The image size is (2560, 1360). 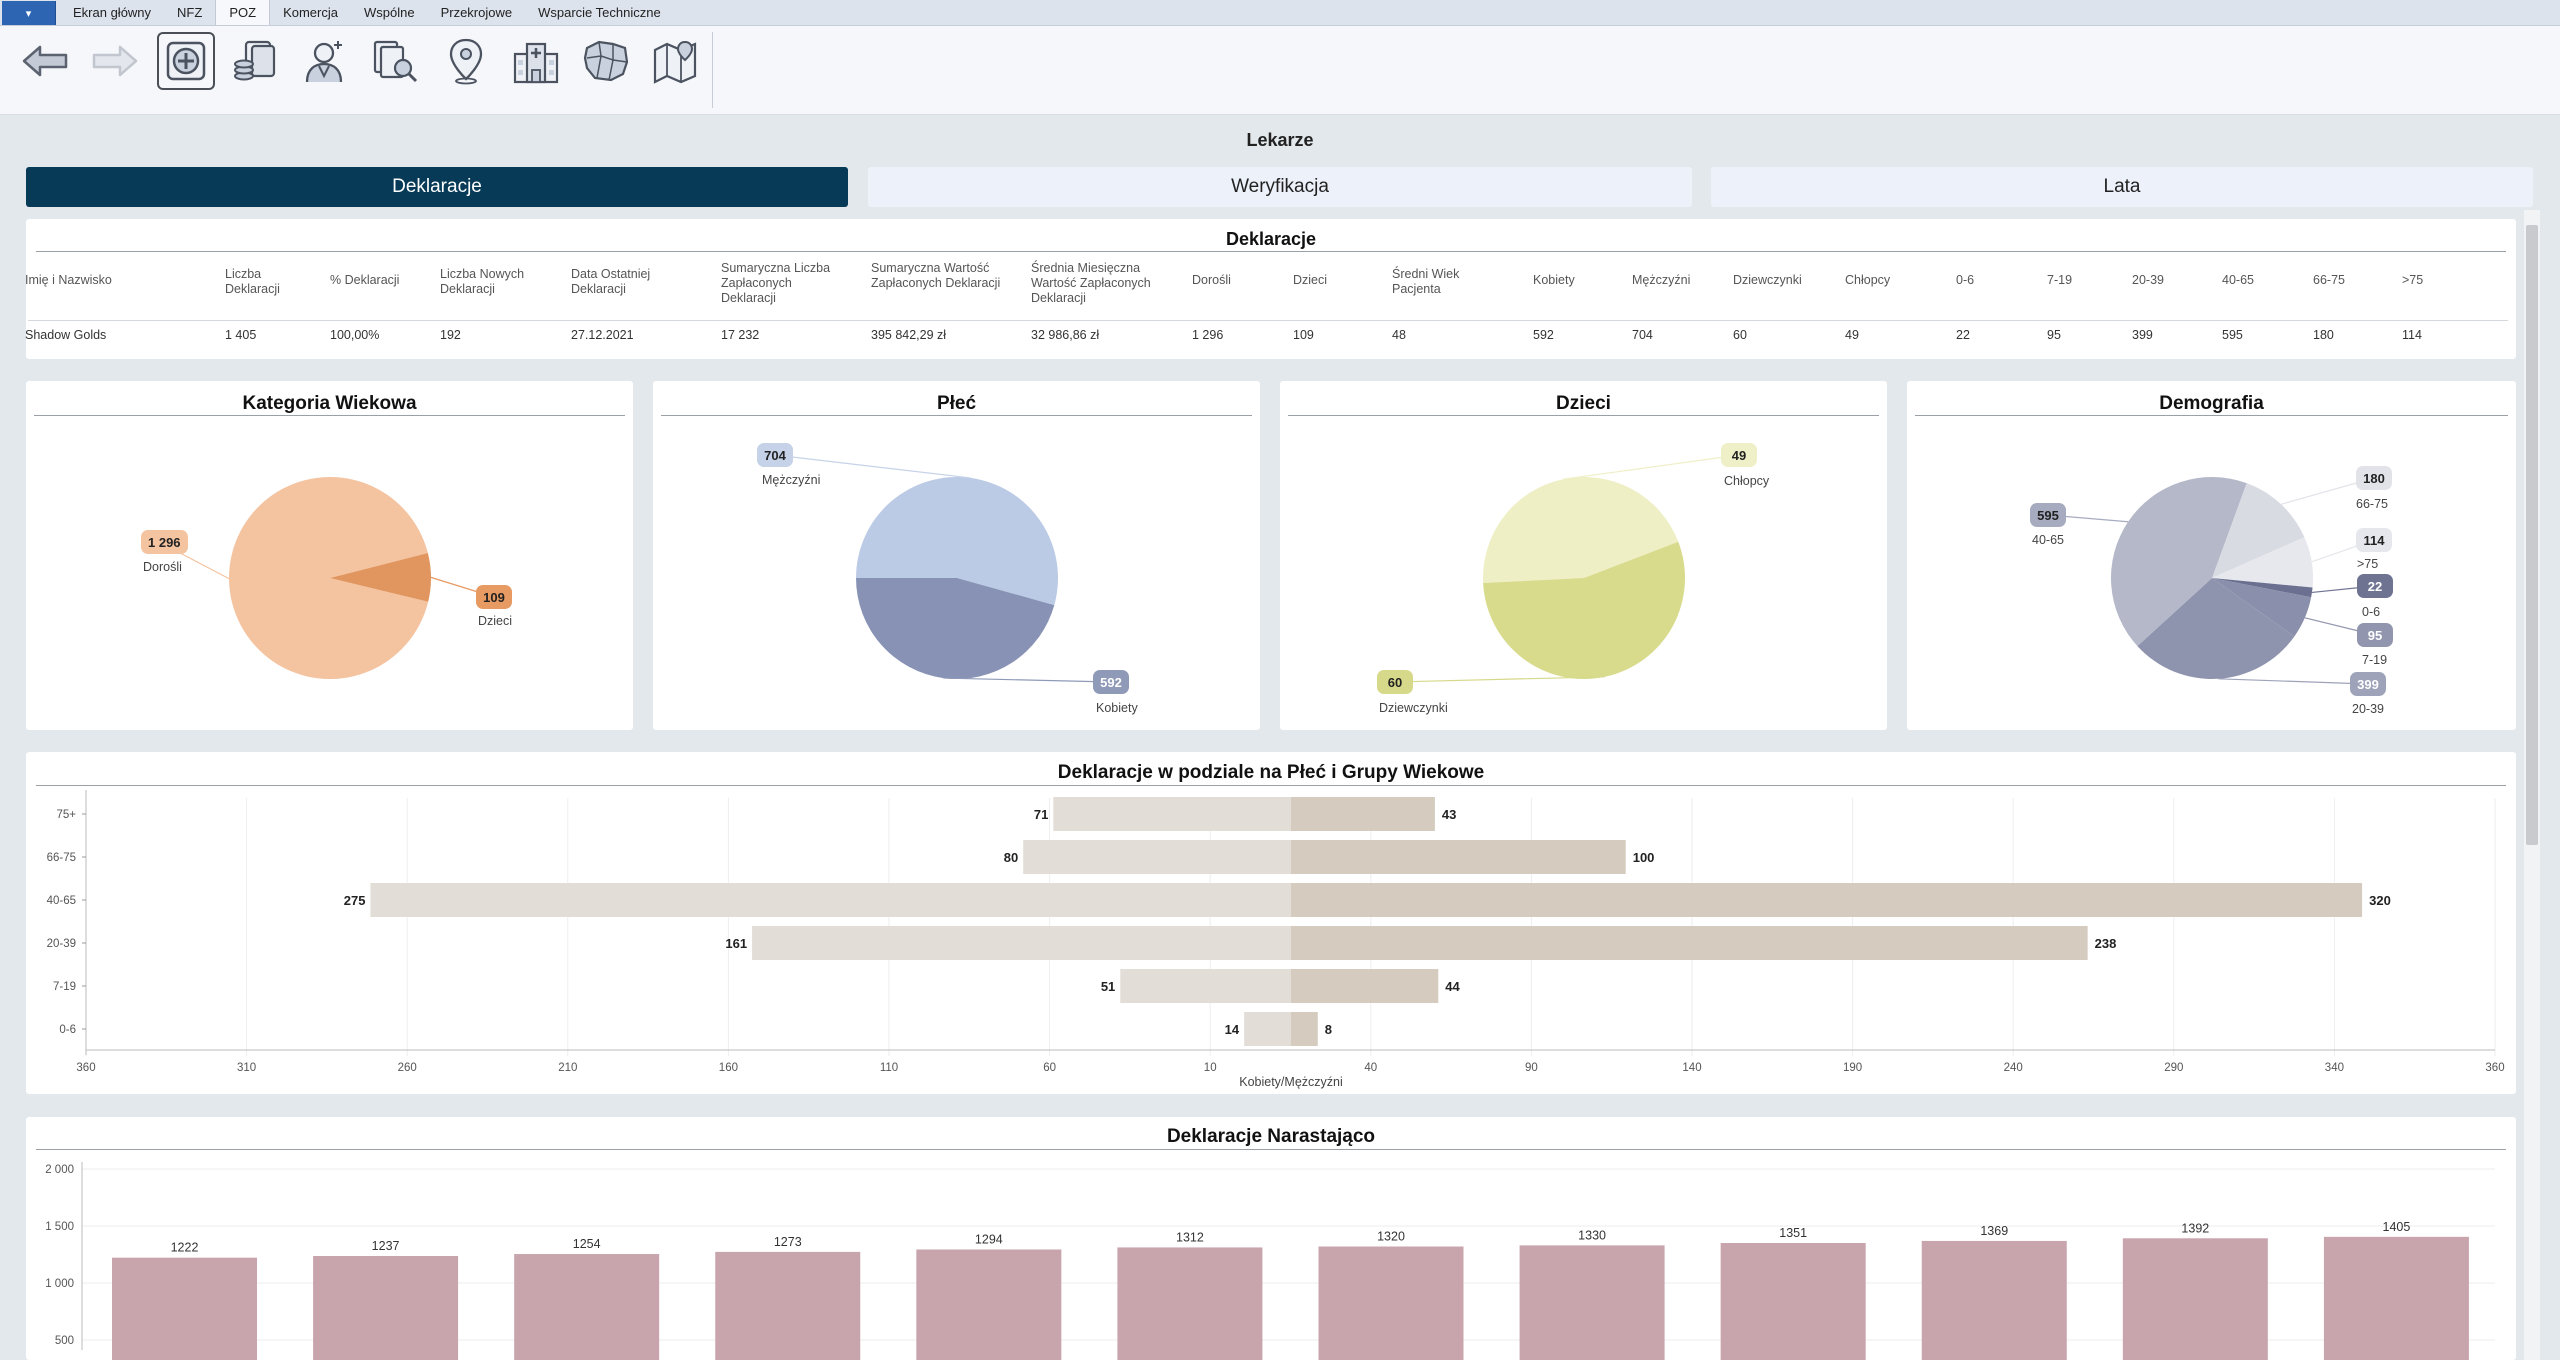 What do you see at coordinates (1280, 70) in the screenshot?
I see `toolbar` at bounding box center [1280, 70].